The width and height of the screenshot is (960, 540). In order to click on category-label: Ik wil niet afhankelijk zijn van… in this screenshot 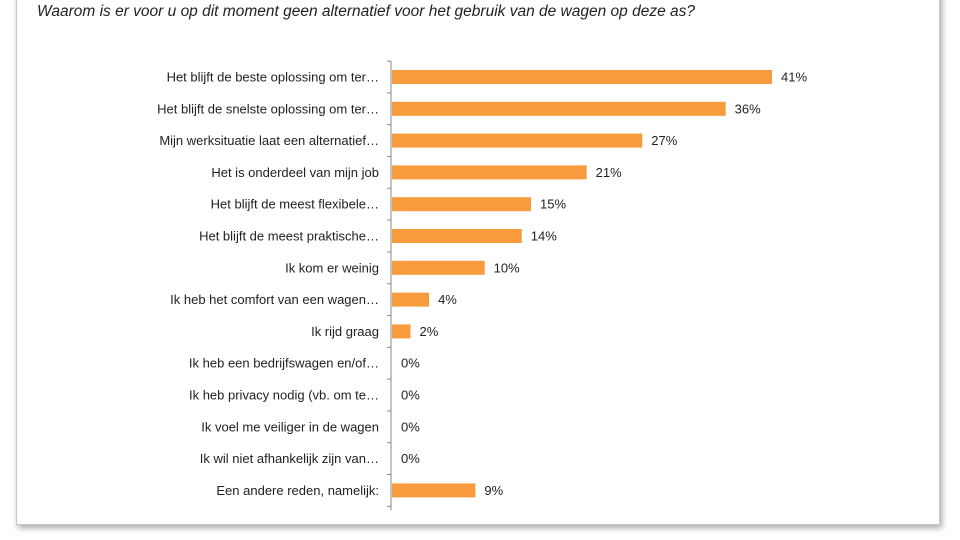, I will do `click(289, 458)`.